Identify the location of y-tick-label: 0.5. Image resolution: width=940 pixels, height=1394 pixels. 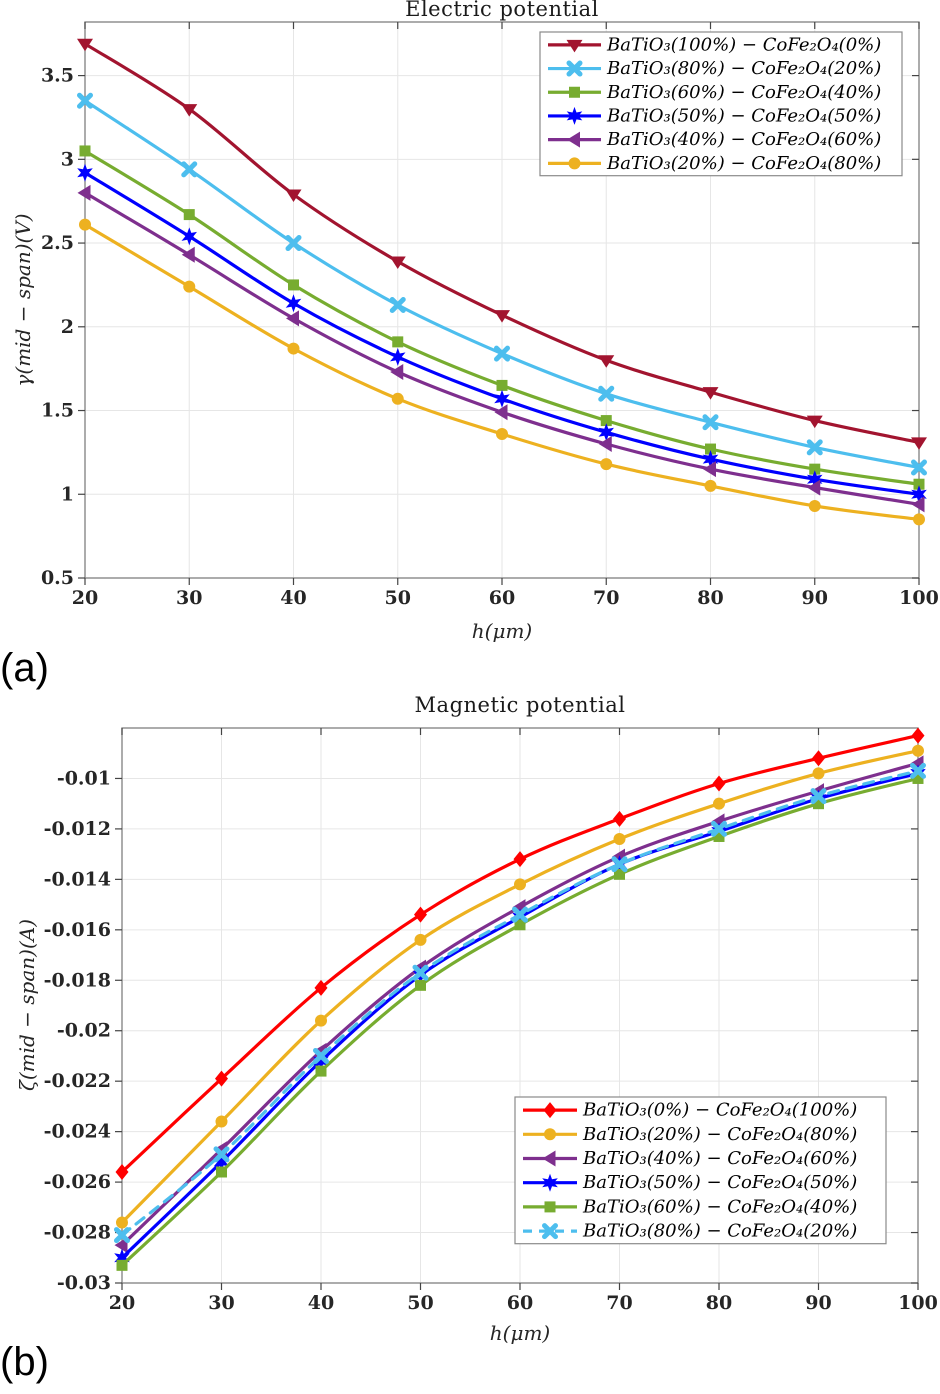
(57, 578).